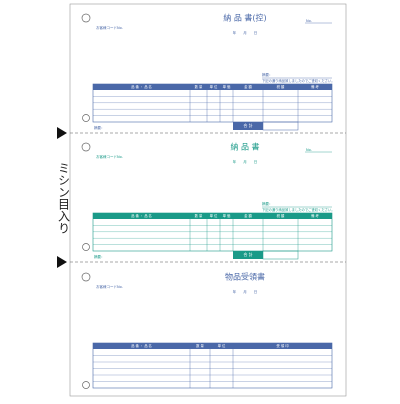  What do you see at coordinates (245, 277) in the screenshot?
I see `title: 物品受領書` at bounding box center [245, 277].